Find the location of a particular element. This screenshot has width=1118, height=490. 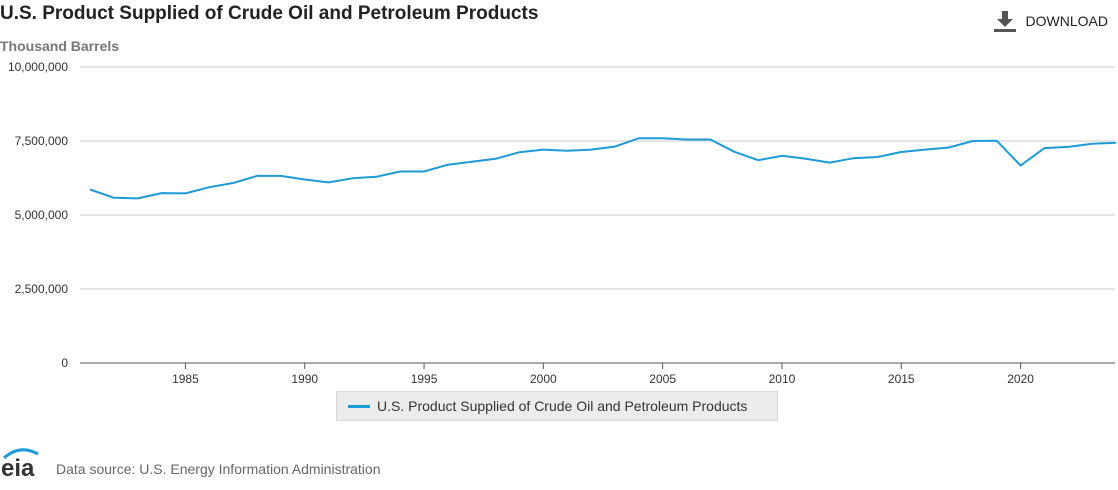

x-tick-label: 2000 is located at coordinates (543, 378).